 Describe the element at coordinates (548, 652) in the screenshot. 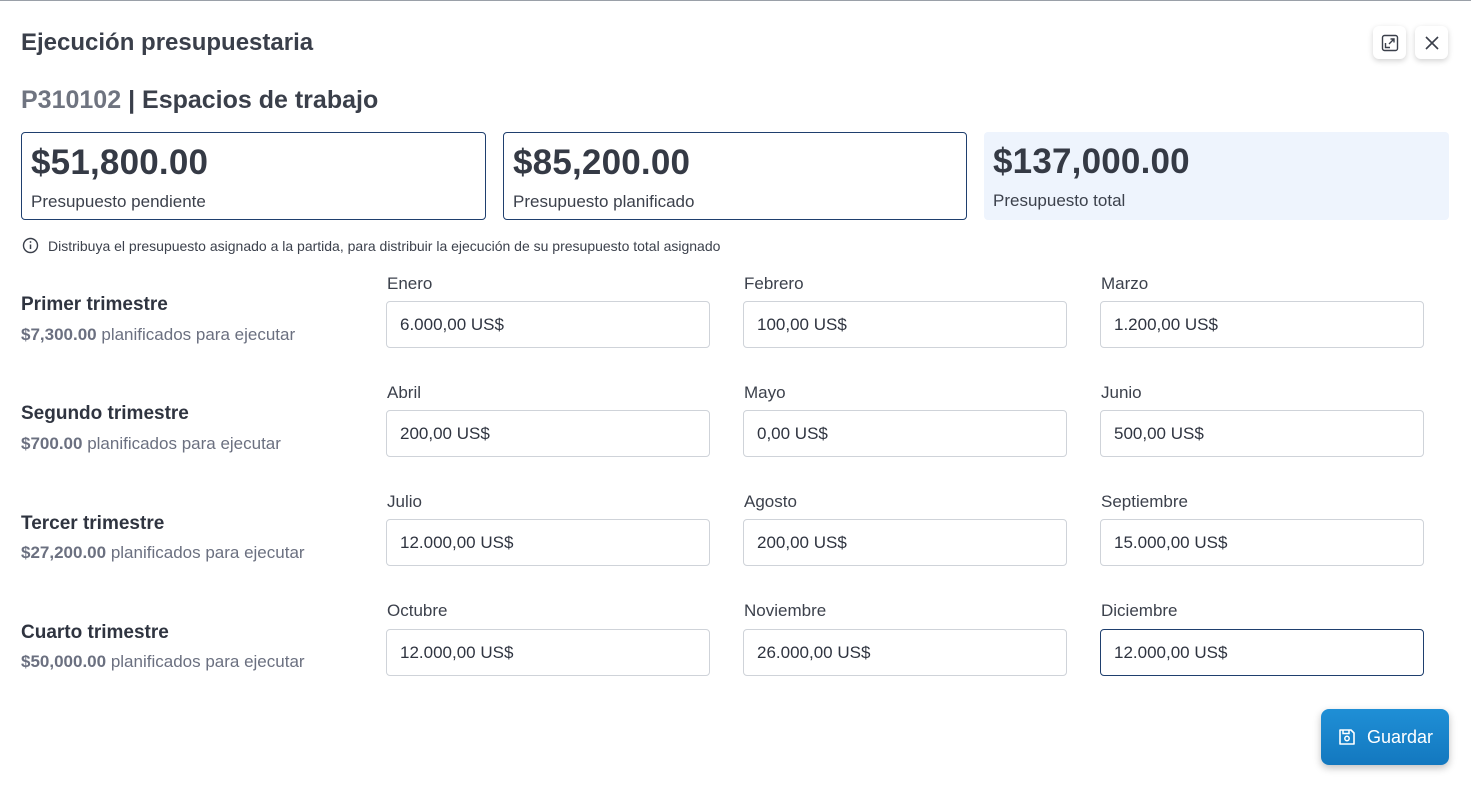

I see `month-input-octubre` at that location.